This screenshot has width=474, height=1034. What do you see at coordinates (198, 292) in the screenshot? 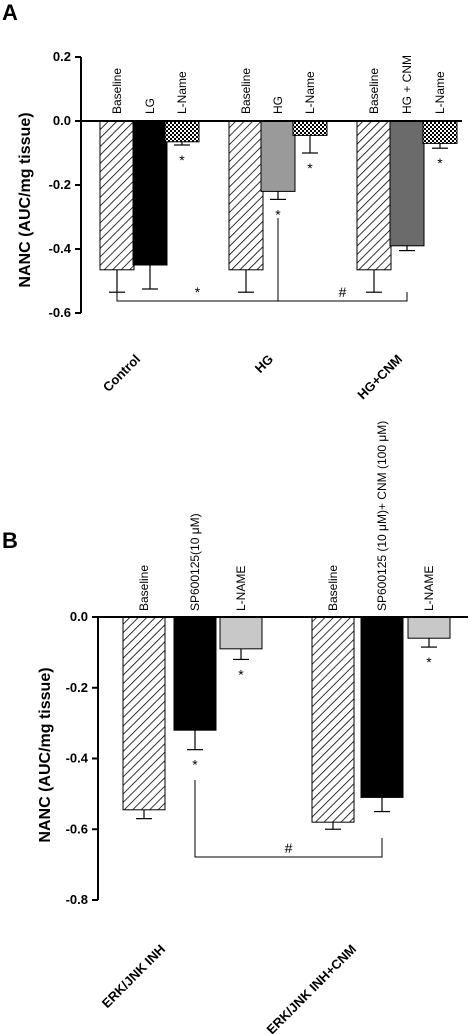
I see `comparison-symbol: *` at bounding box center [198, 292].